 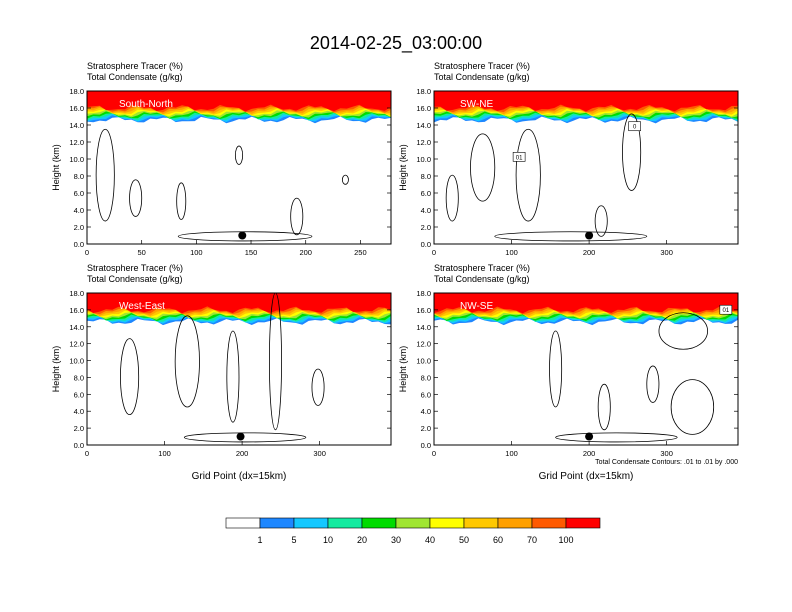 What do you see at coordinates (635, 128) in the screenshot?
I see `contour-label: 0` at bounding box center [635, 128].